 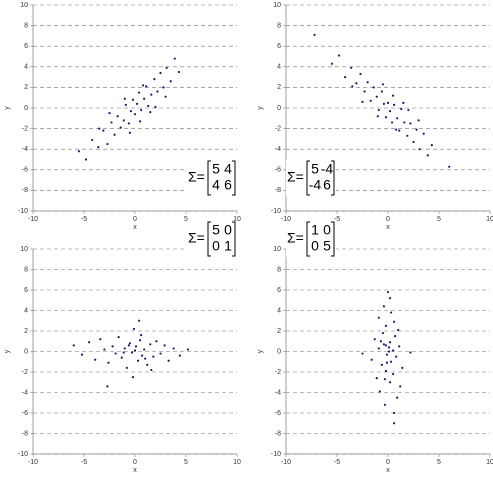 I want to click on matrix-entry: 4, so click(x=228, y=169).